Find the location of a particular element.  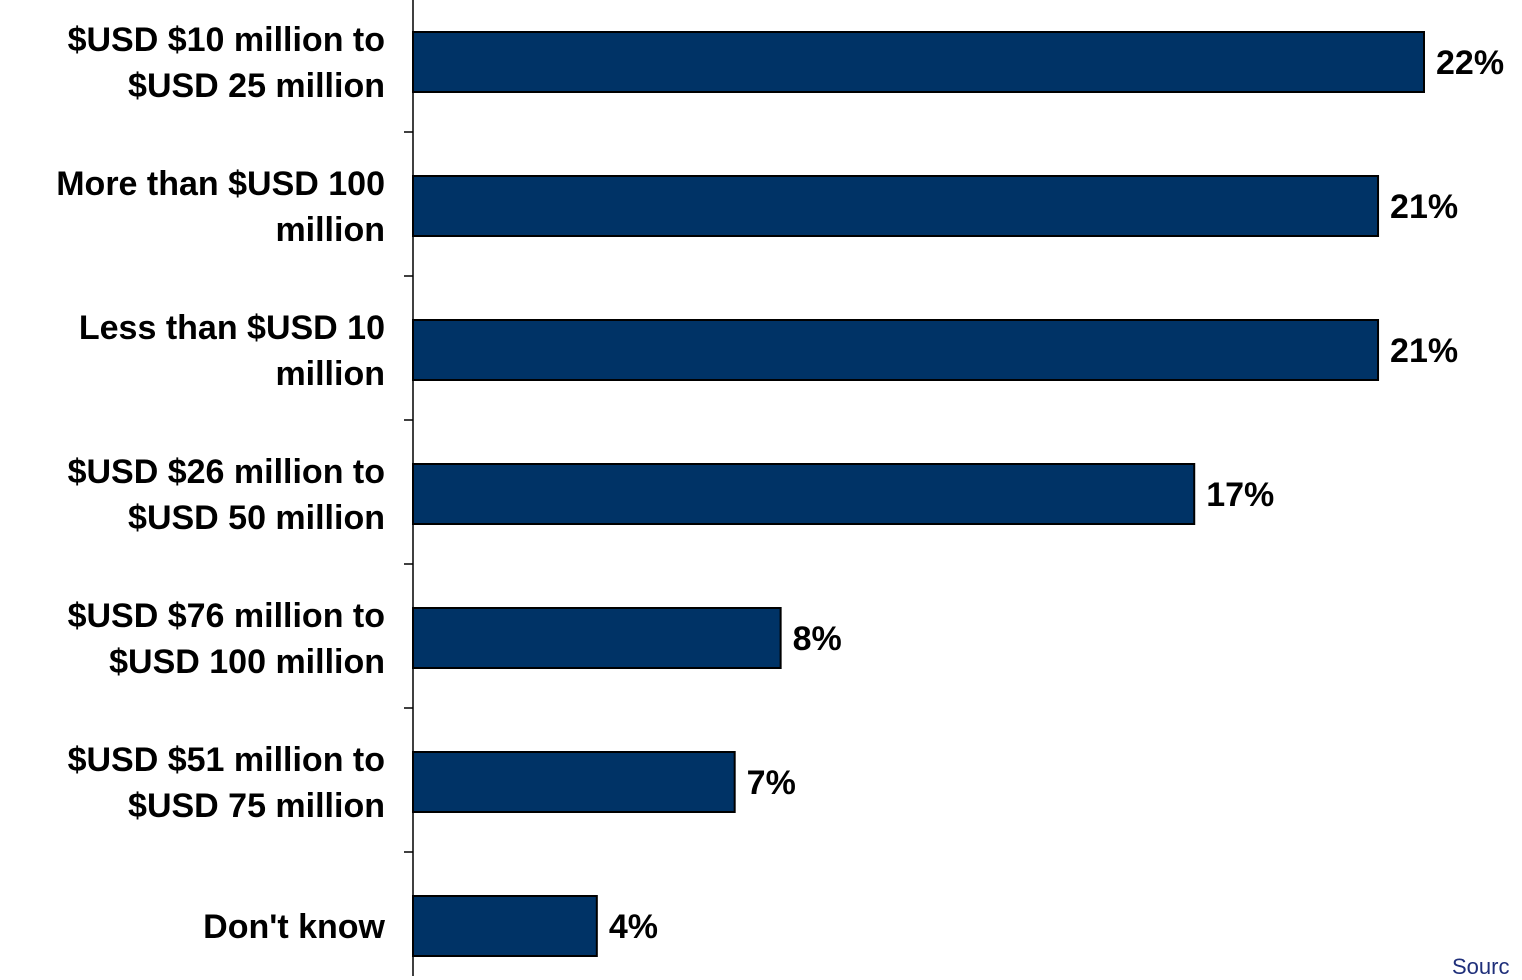

value-label: 22% is located at coordinates (1470, 63).